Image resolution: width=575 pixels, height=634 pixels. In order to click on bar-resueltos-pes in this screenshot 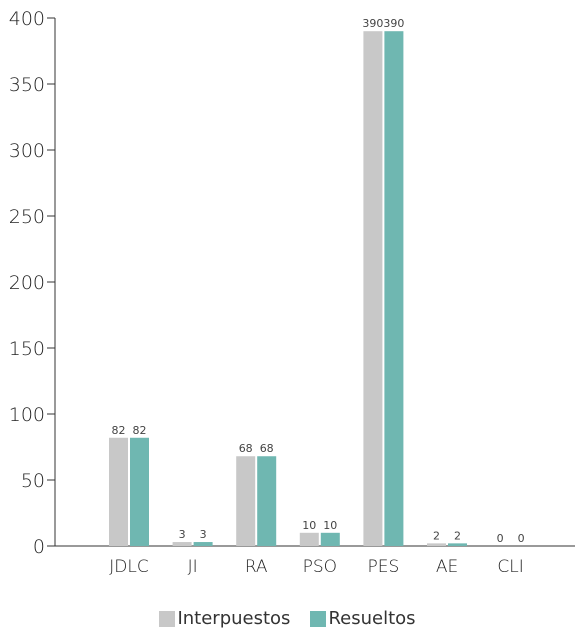, I will do `click(394, 288)`.